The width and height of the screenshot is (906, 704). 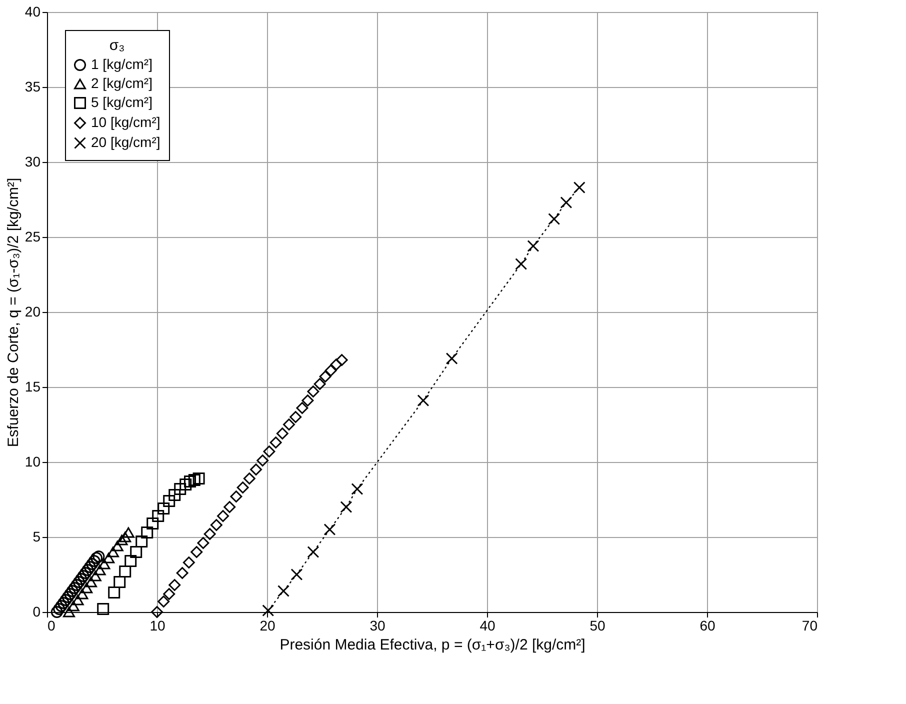 What do you see at coordinates (158, 626) in the screenshot?
I see `x-tick-label: 10` at bounding box center [158, 626].